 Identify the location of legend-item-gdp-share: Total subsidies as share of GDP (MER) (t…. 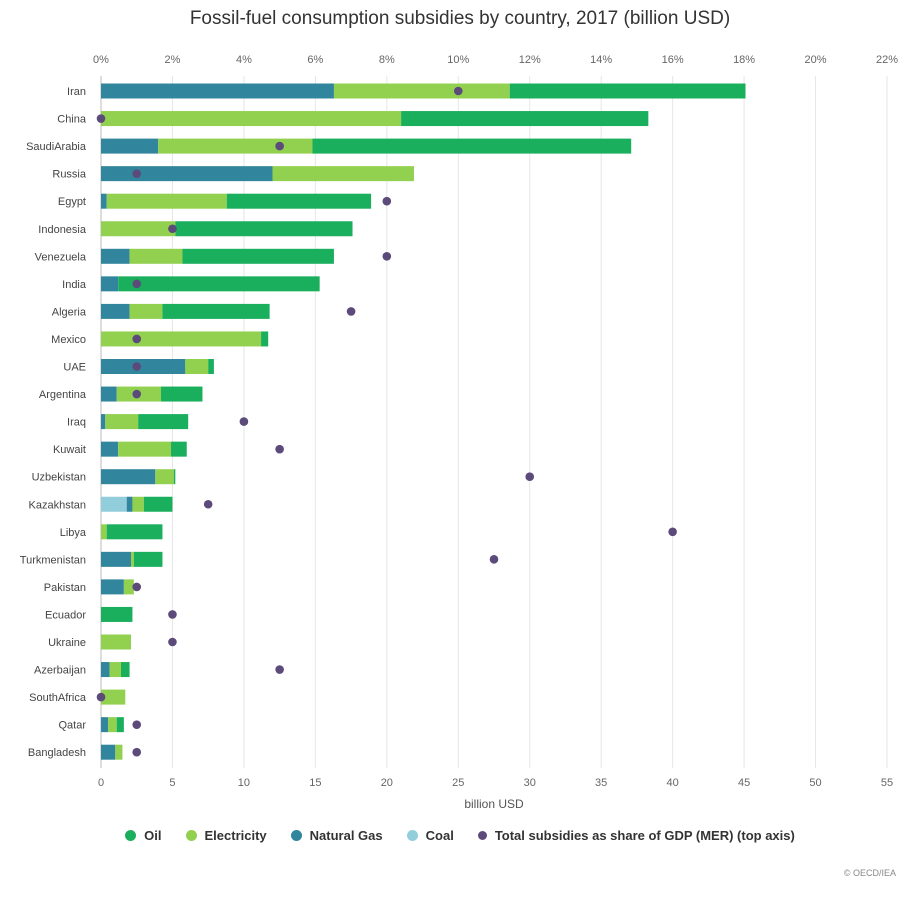
(636, 835).